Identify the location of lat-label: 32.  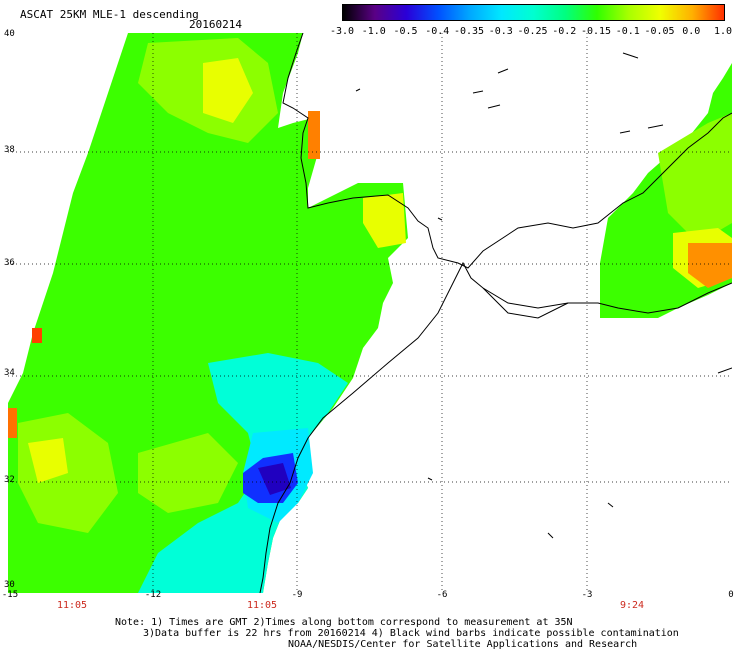
(9, 480).